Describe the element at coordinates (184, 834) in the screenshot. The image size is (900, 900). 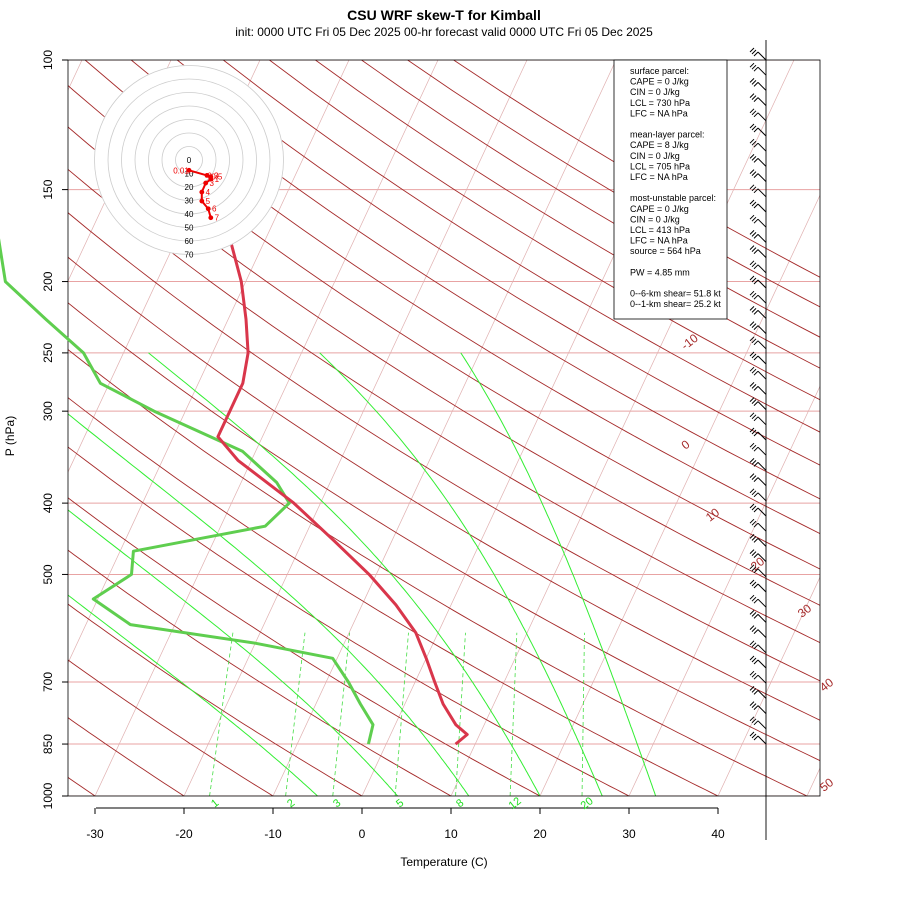
I see `x-tick-label: -20` at that location.